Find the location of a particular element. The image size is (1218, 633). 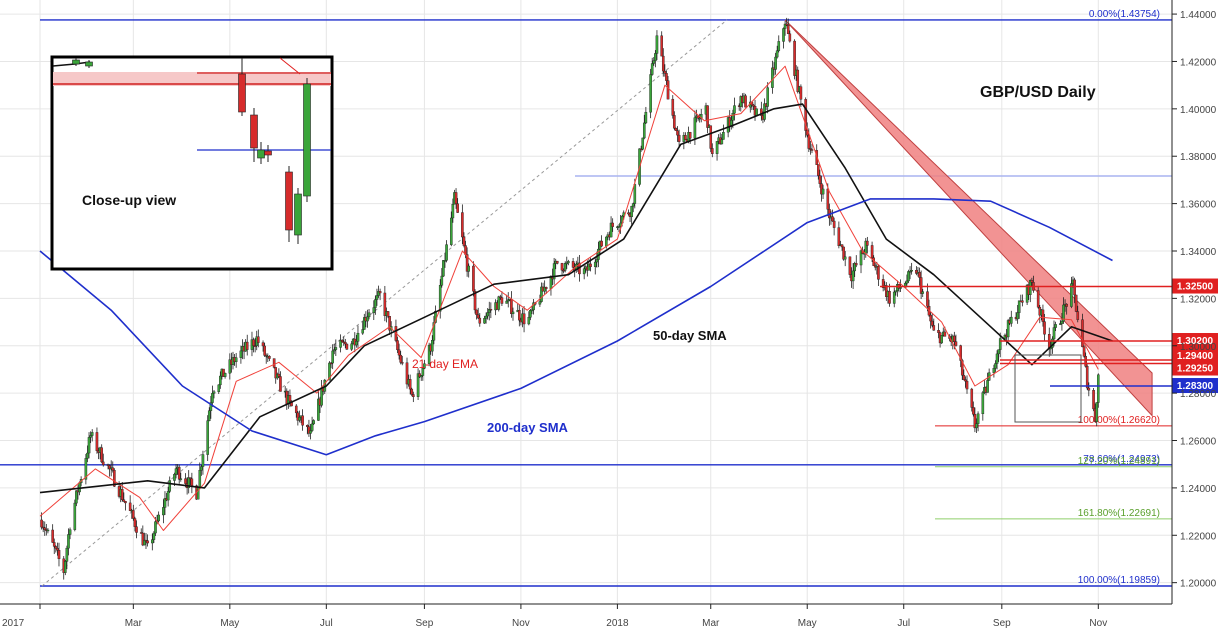

ema-label: 21-day EMA is located at coordinates (445, 364).